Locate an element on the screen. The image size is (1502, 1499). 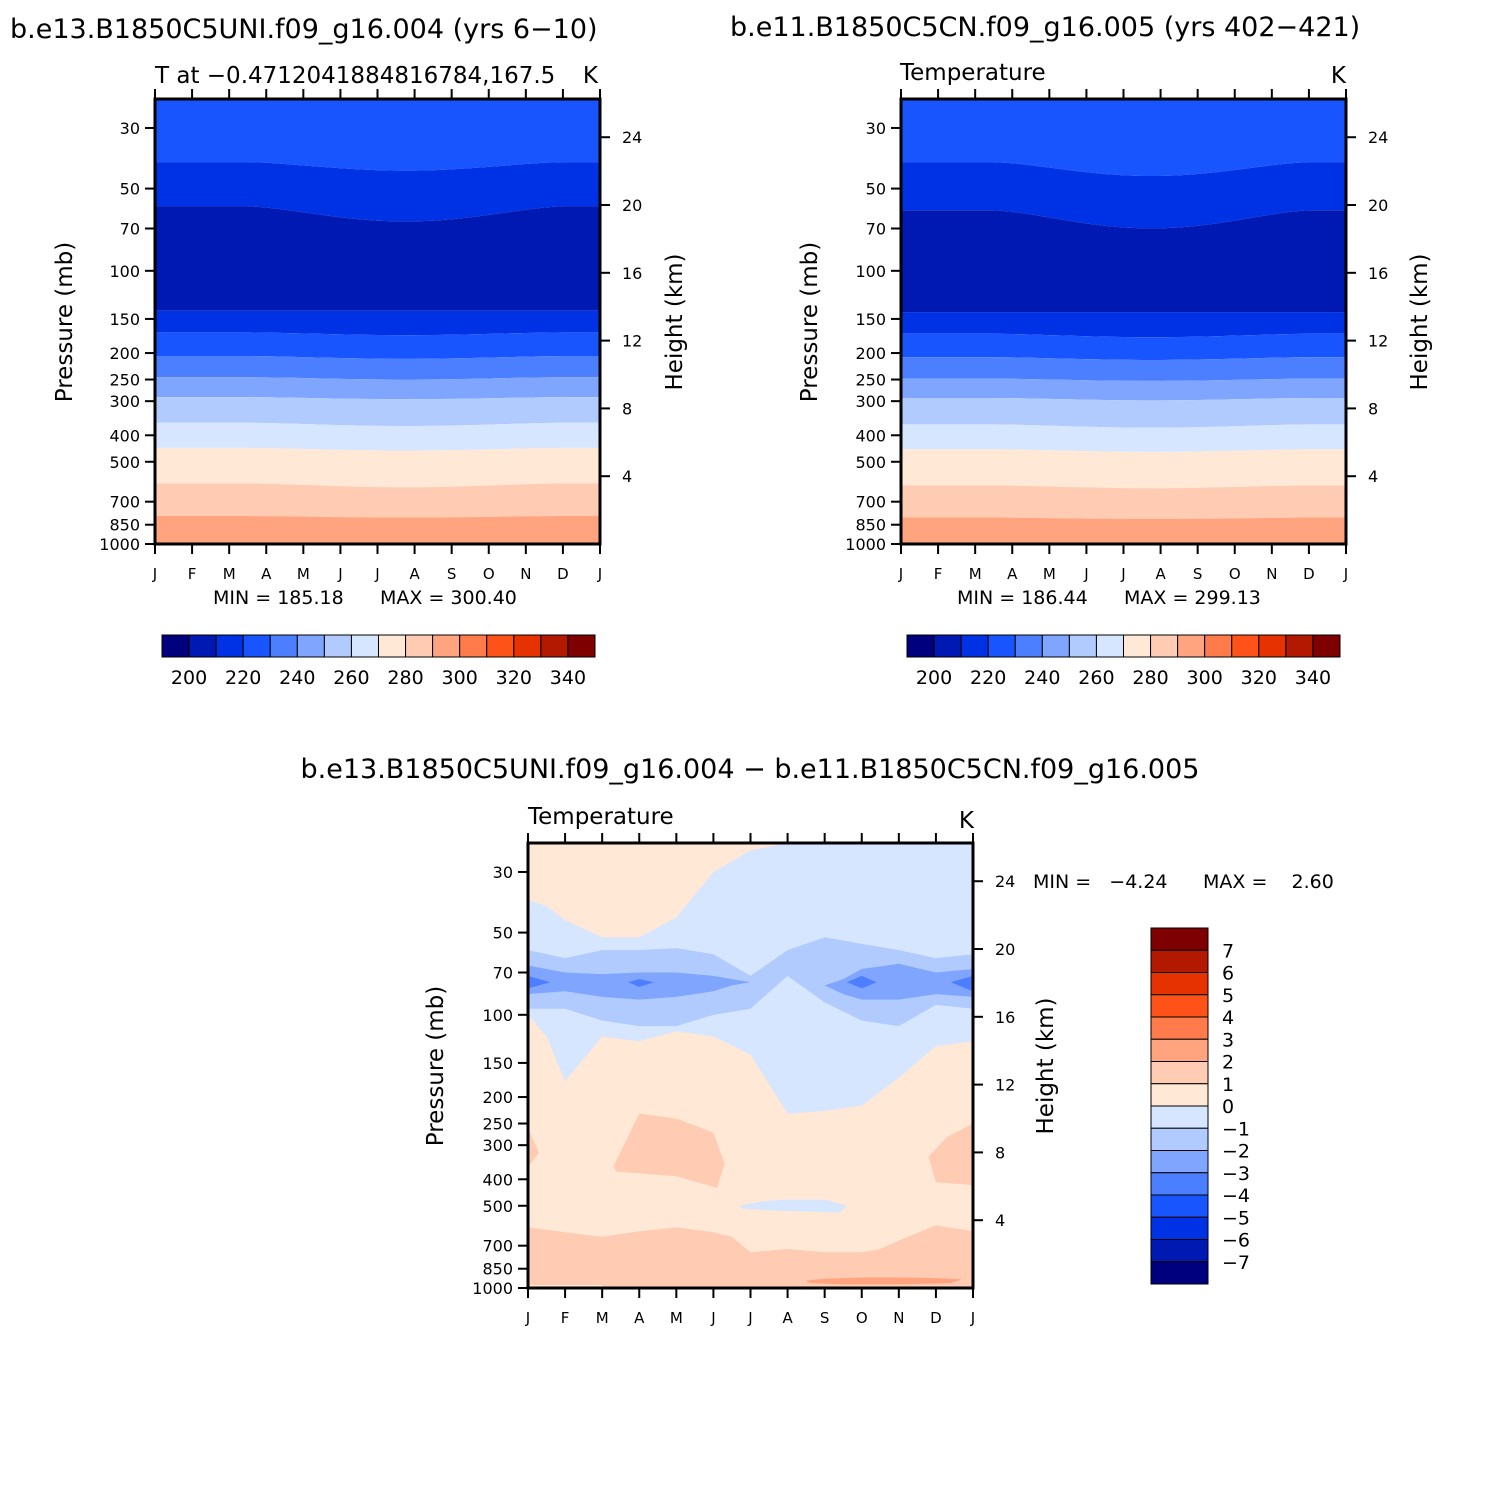
panel2-rtick-label: 20 is located at coordinates (1378, 205).